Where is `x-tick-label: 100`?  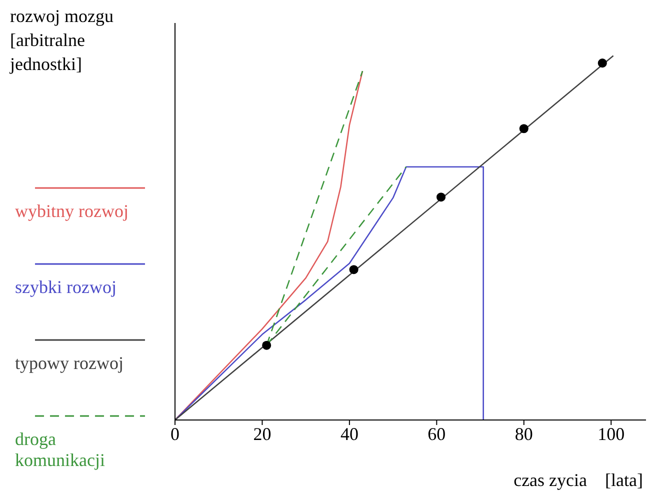 x-tick-label: 100 is located at coordinates (611, 434).